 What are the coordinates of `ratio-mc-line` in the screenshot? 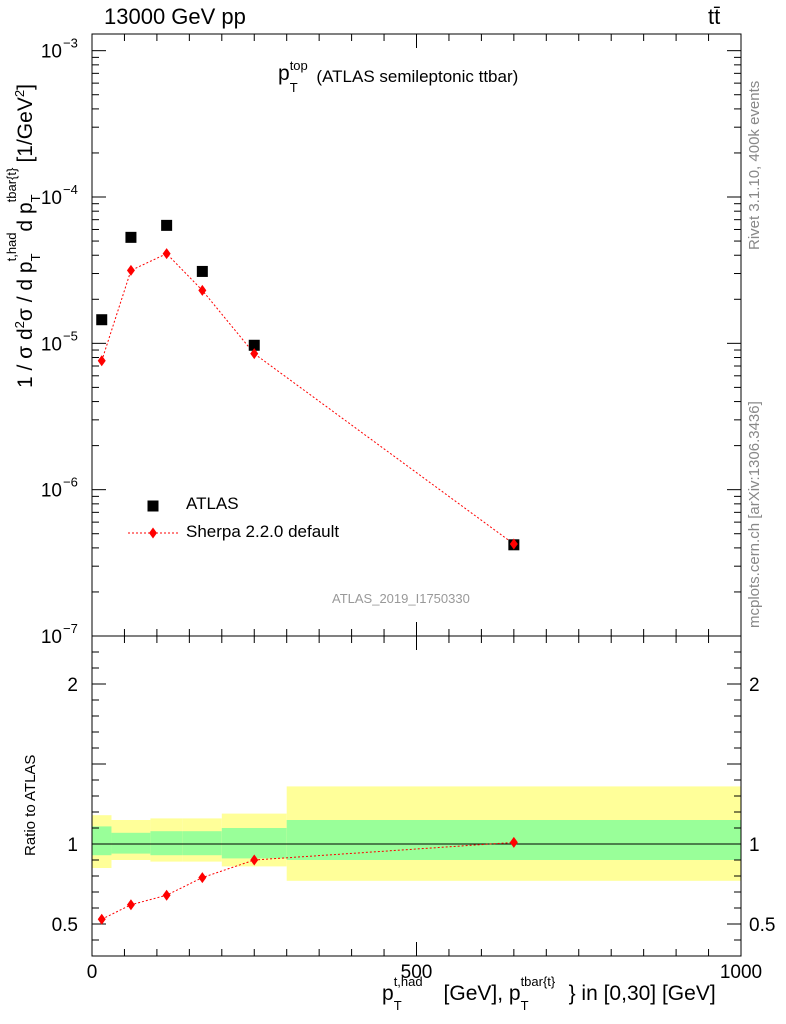 It's located at (307, 880).